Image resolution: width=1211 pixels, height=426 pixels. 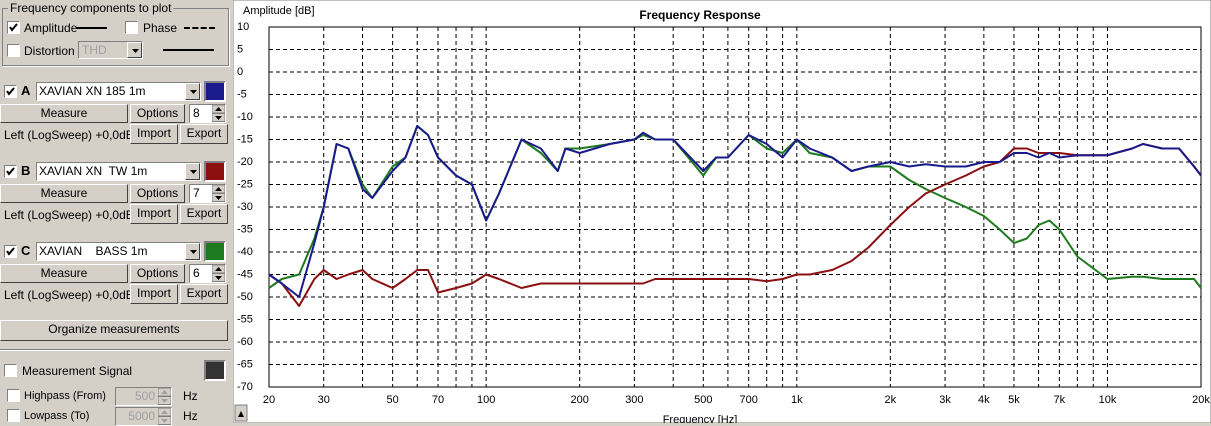 I want to click on measurement-combobox: XAVIAN XN 185 1m, so click(x=118, y=91).